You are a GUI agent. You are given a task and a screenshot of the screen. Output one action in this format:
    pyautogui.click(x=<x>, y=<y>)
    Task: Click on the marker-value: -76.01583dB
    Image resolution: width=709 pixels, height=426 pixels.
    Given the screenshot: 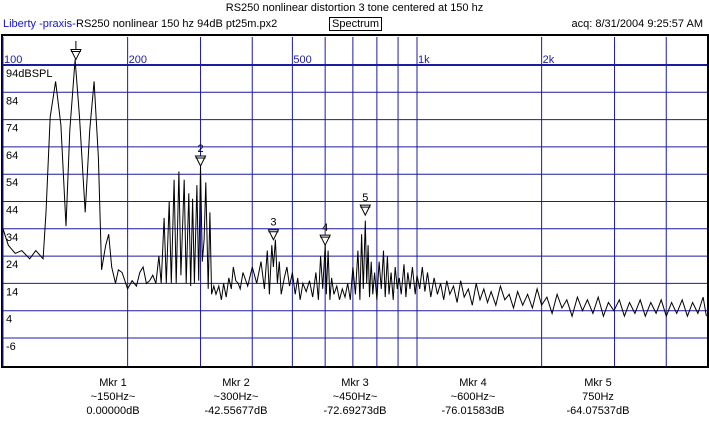 What is the action you would take?
    pyautogui.click(x=473, y=411)
    